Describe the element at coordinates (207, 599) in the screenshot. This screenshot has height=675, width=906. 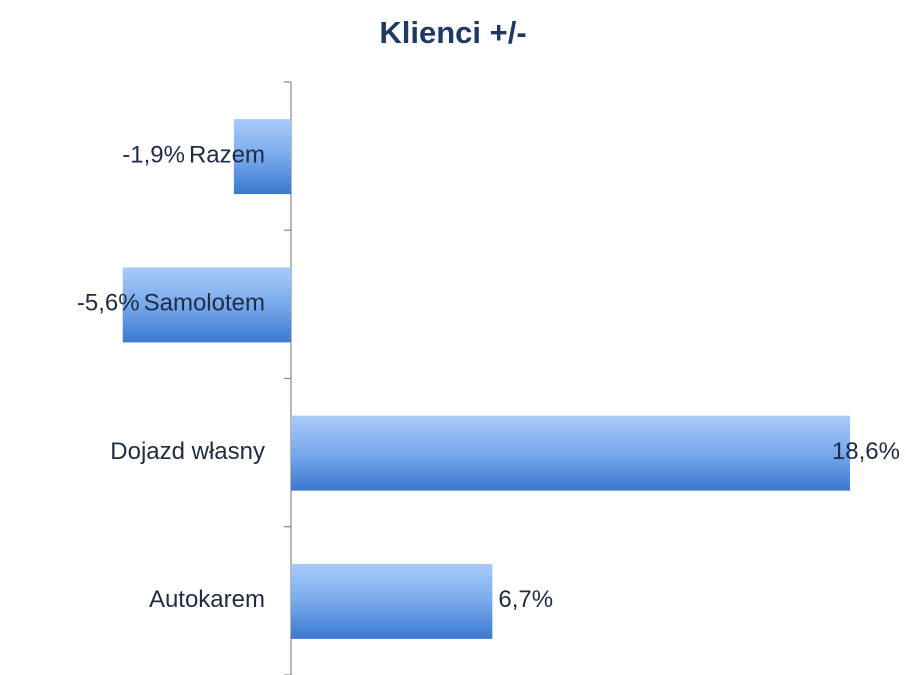
I see `category-label: Autokarem` at that location.